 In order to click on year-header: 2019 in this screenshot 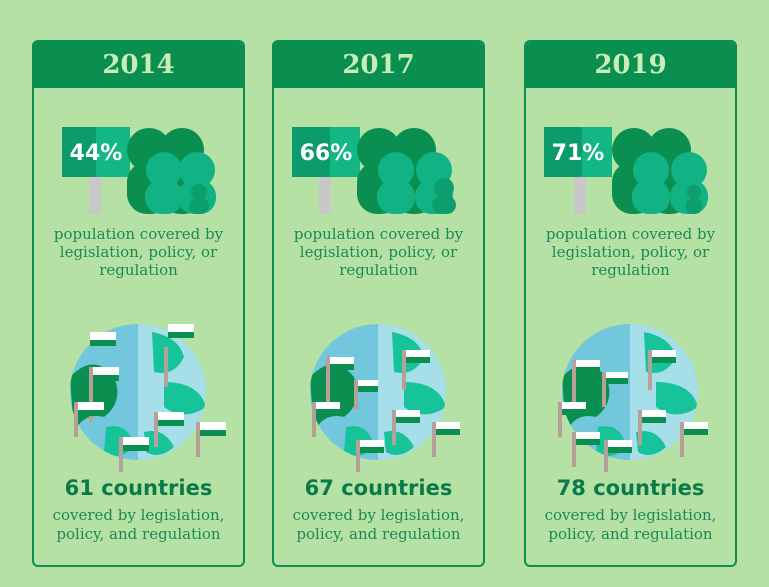, I will do `click(630, 65)`.